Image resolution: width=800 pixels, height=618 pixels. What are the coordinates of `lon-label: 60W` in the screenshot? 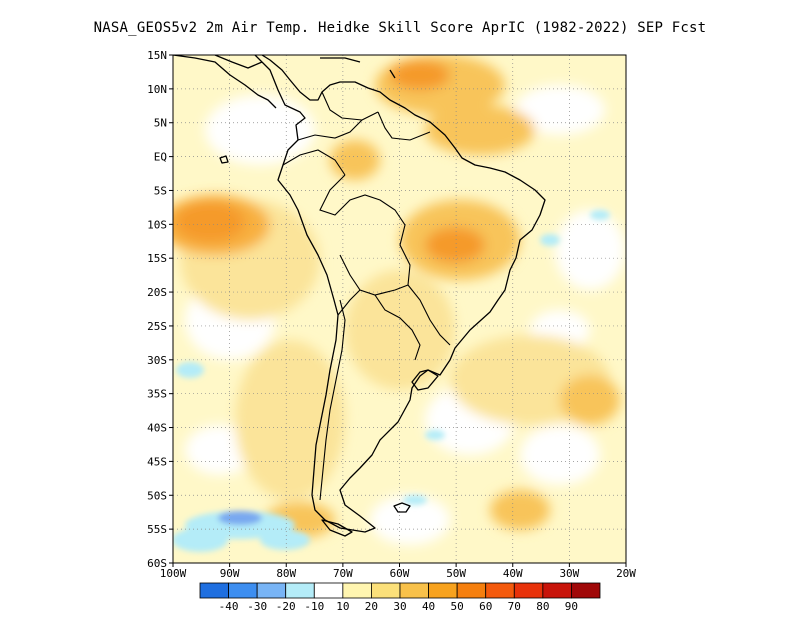 It's located at (400, 573).